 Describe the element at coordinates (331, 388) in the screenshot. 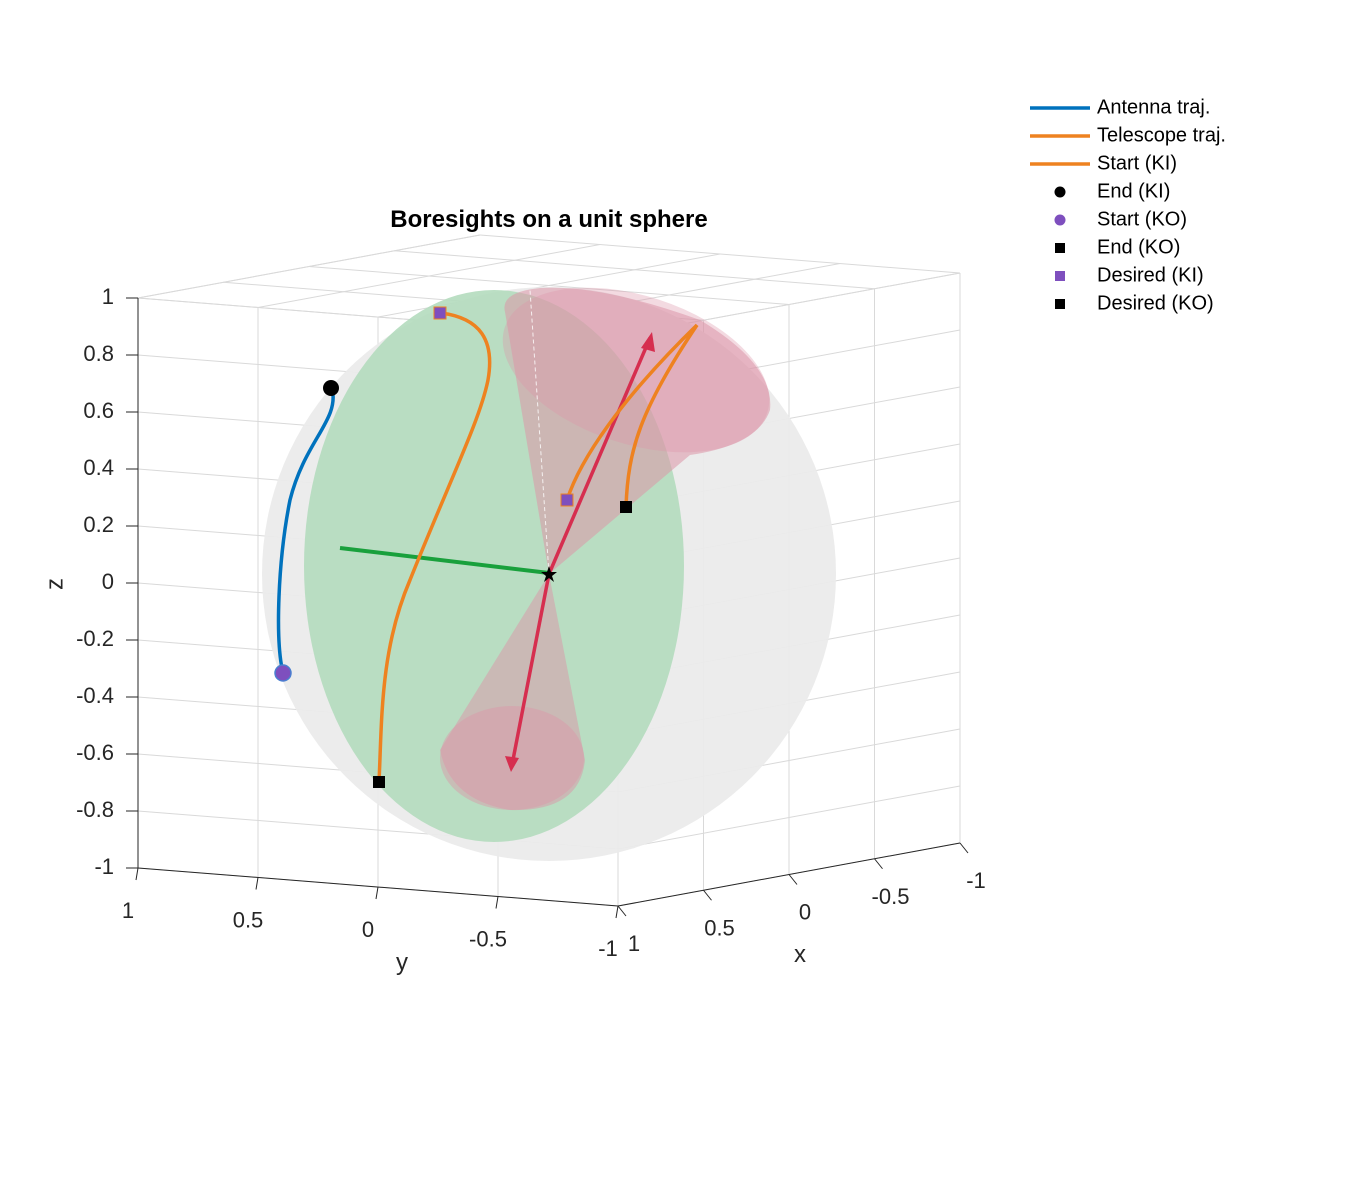

I see `end-ki-marker` at that location.